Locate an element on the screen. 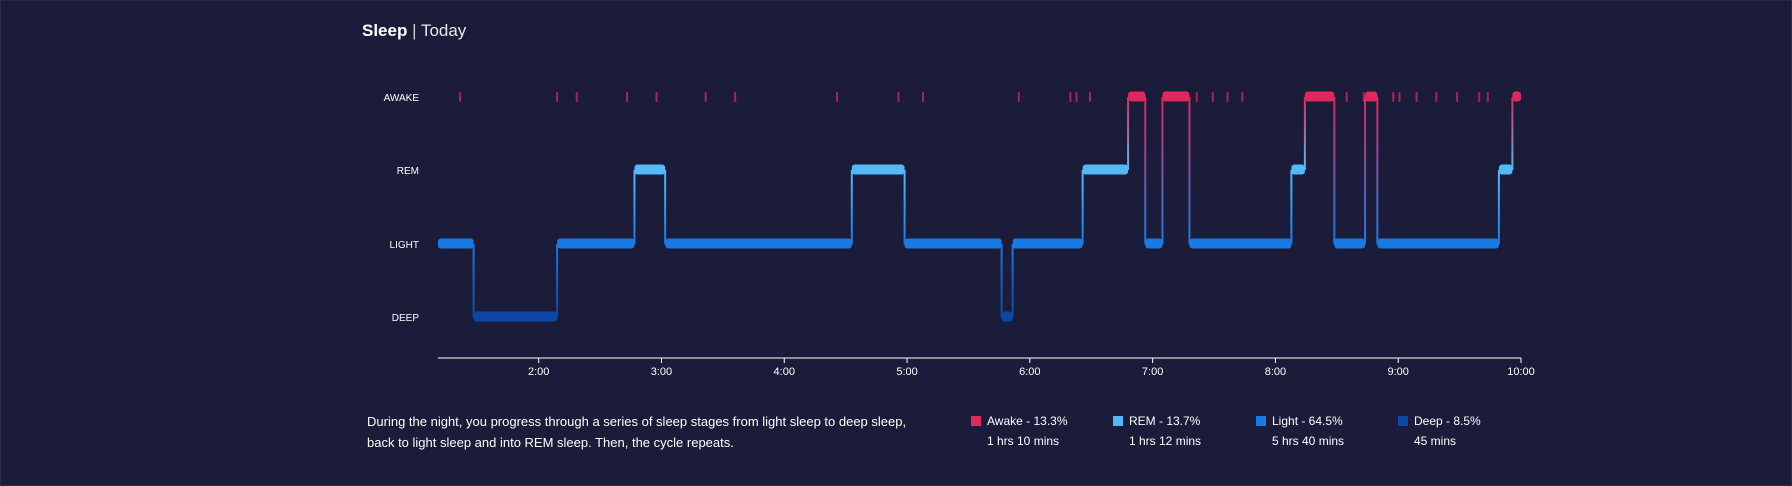 The width and height of the screenshot is (1792, 486). x-tick-label: 2:00 is located at coordinates (538, 372).